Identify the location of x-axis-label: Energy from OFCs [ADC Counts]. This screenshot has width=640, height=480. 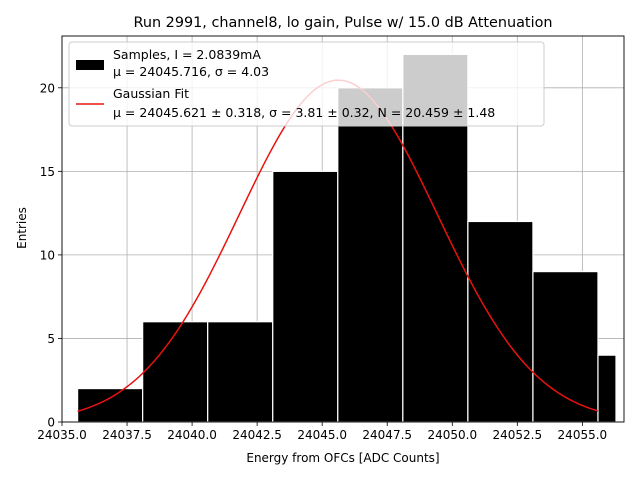
(342, 458).